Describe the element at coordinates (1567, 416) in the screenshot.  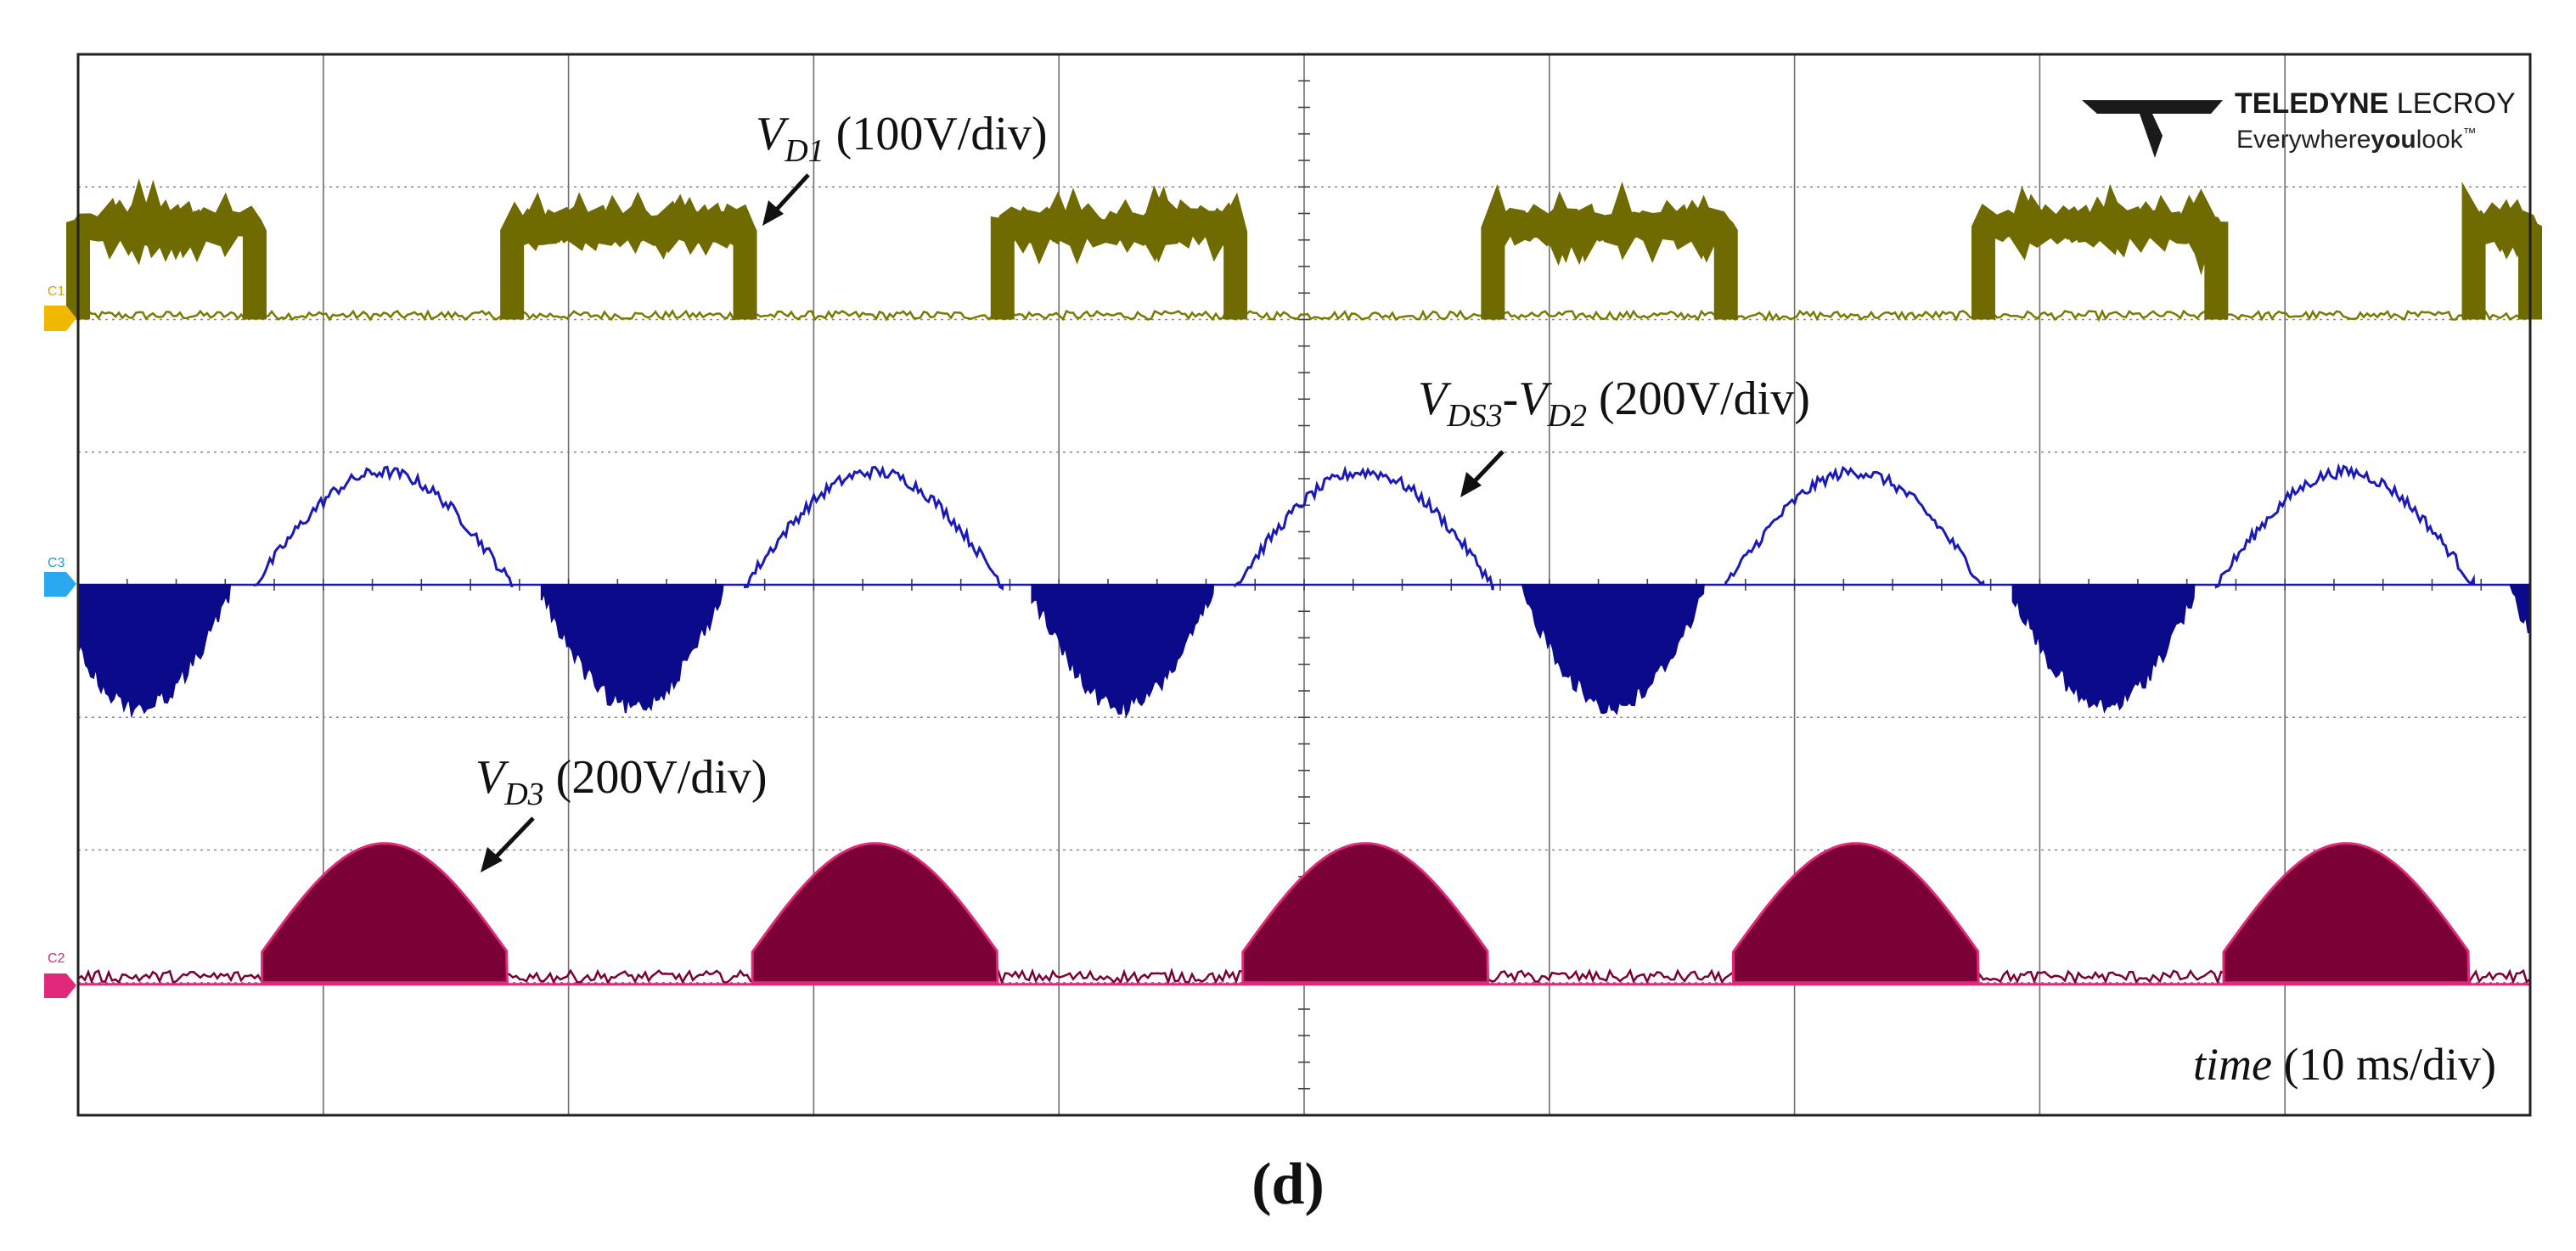
I see `annotation-vd2-sub: D2` at that location.